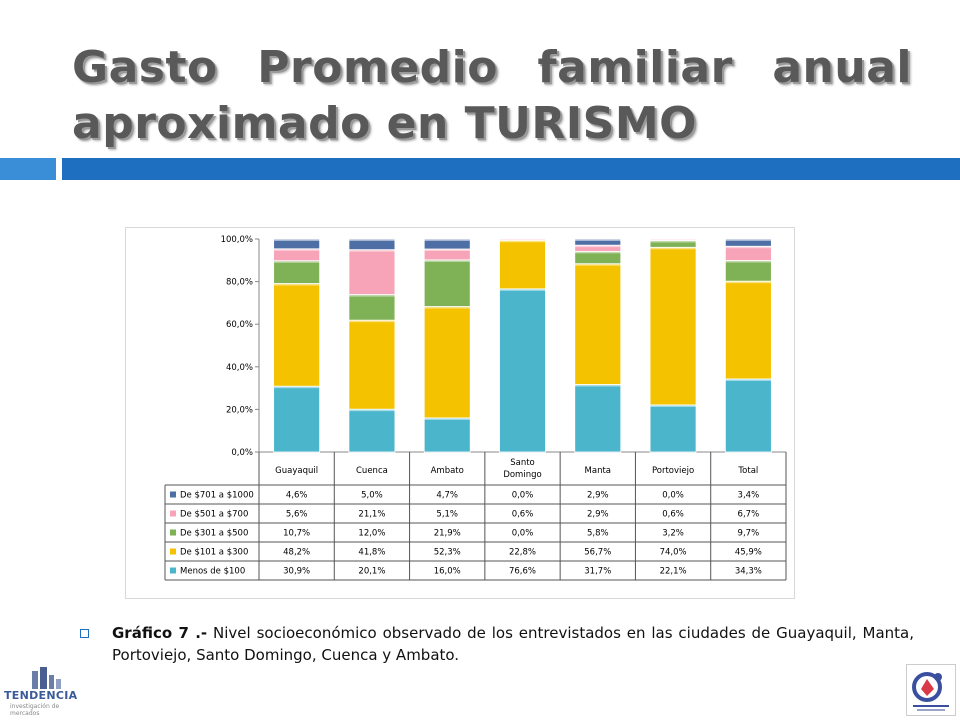  I want to click on x-tick-label: Domingo, so click(522, 475).